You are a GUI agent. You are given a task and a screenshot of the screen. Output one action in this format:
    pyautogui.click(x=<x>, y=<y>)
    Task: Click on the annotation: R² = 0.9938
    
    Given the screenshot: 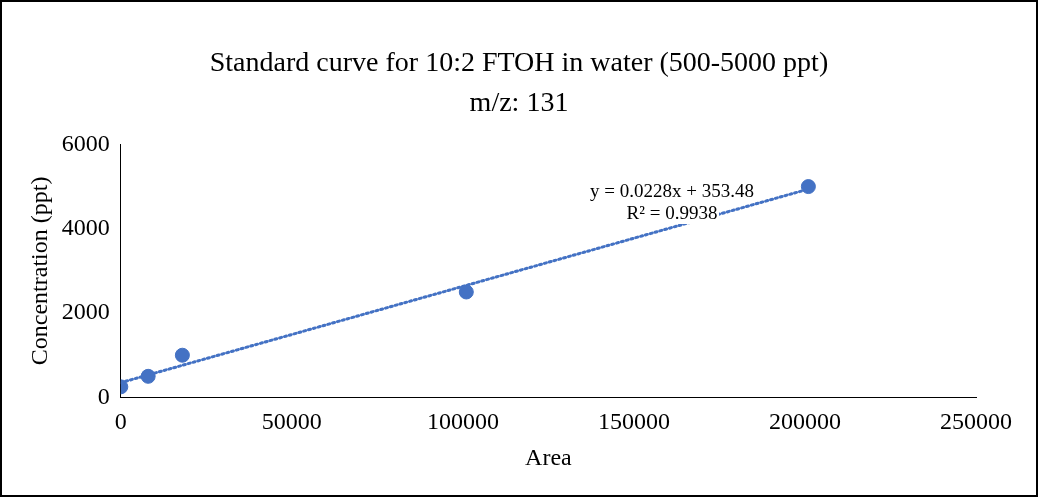 What is the action you would take?
    pyautogui.click(x=672, y=213)
    